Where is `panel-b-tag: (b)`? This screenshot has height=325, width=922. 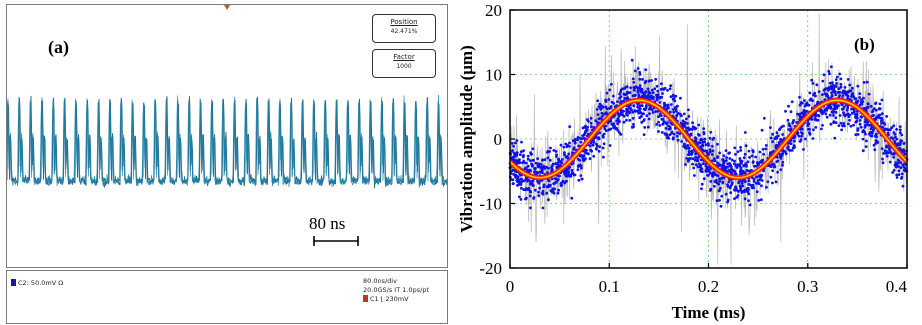 panel-b-tag: (b) is located at coordinates (864, 44).